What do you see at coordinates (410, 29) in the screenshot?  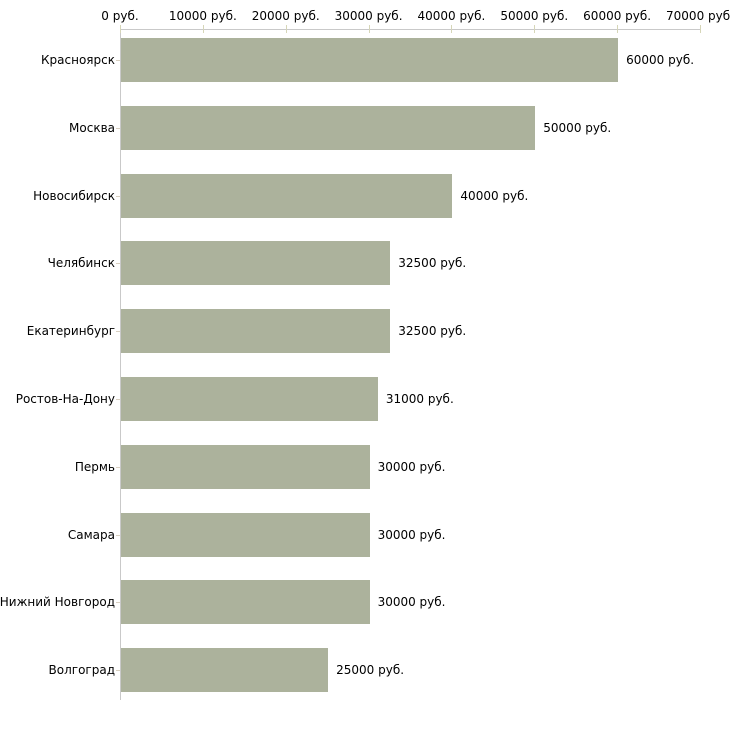 I see `x-axis-line` at bounding box center [410, 29].